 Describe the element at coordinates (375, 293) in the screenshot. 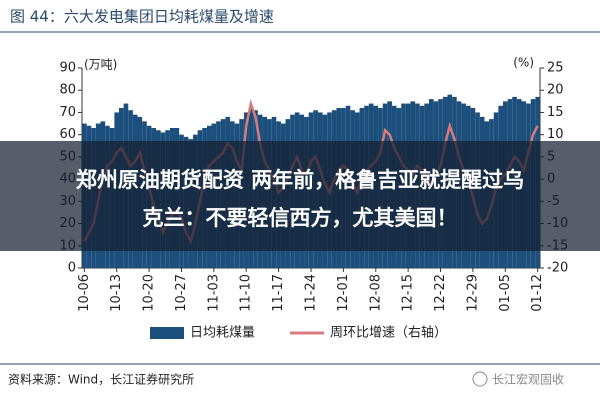

I see `x-tick-label: 12-08` at that location.